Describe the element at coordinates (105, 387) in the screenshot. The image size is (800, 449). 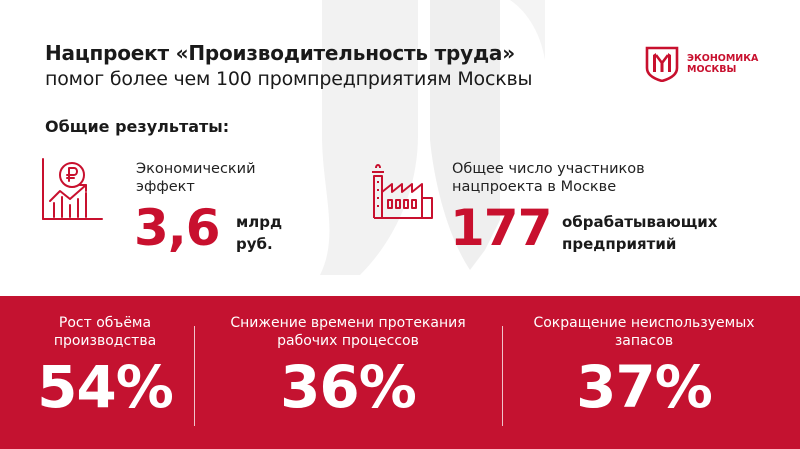
I see `stat-value: 54%` at that location.